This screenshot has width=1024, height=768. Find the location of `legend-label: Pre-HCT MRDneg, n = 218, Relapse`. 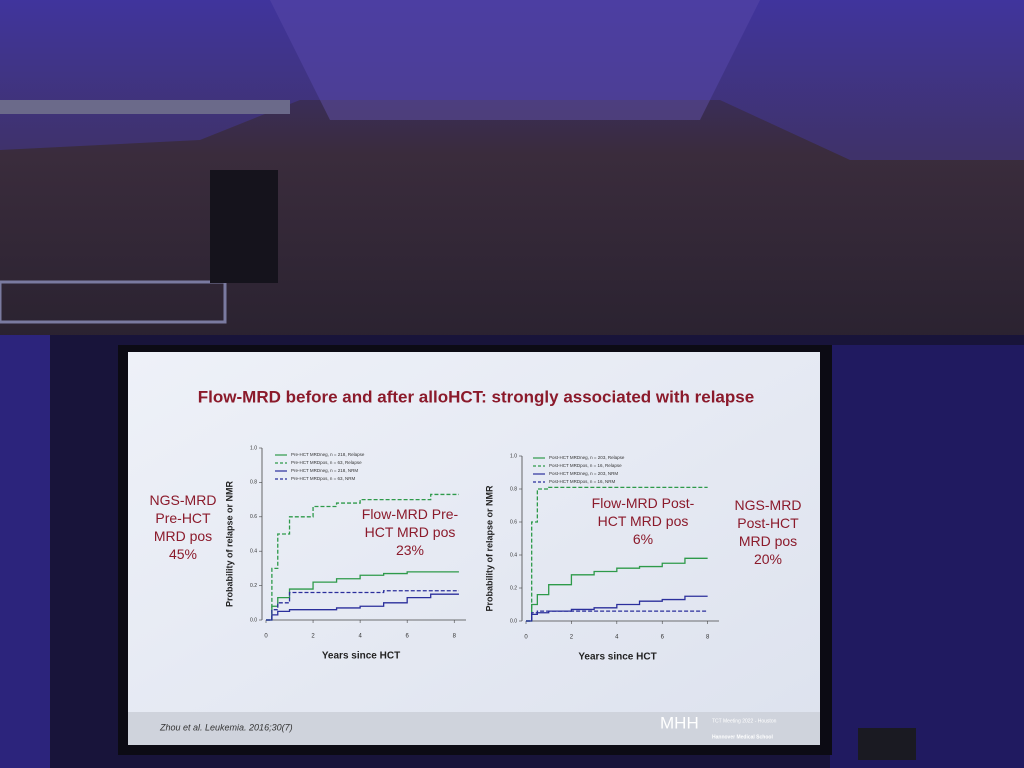

legend-label: Pre-HCT MRDneg, n = 218, Relapse is located at coordinates (328, 454).